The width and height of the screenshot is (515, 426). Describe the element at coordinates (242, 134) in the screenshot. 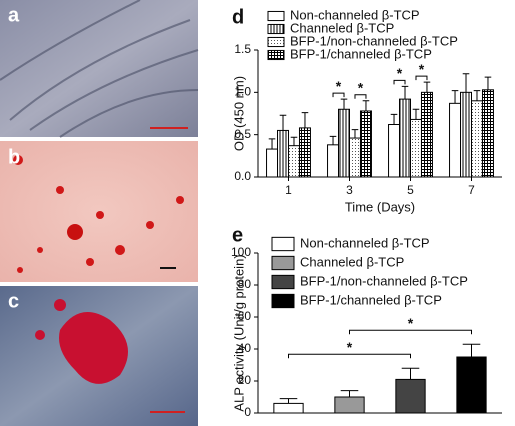

I see `y-tick-label: 0.5` at that location.